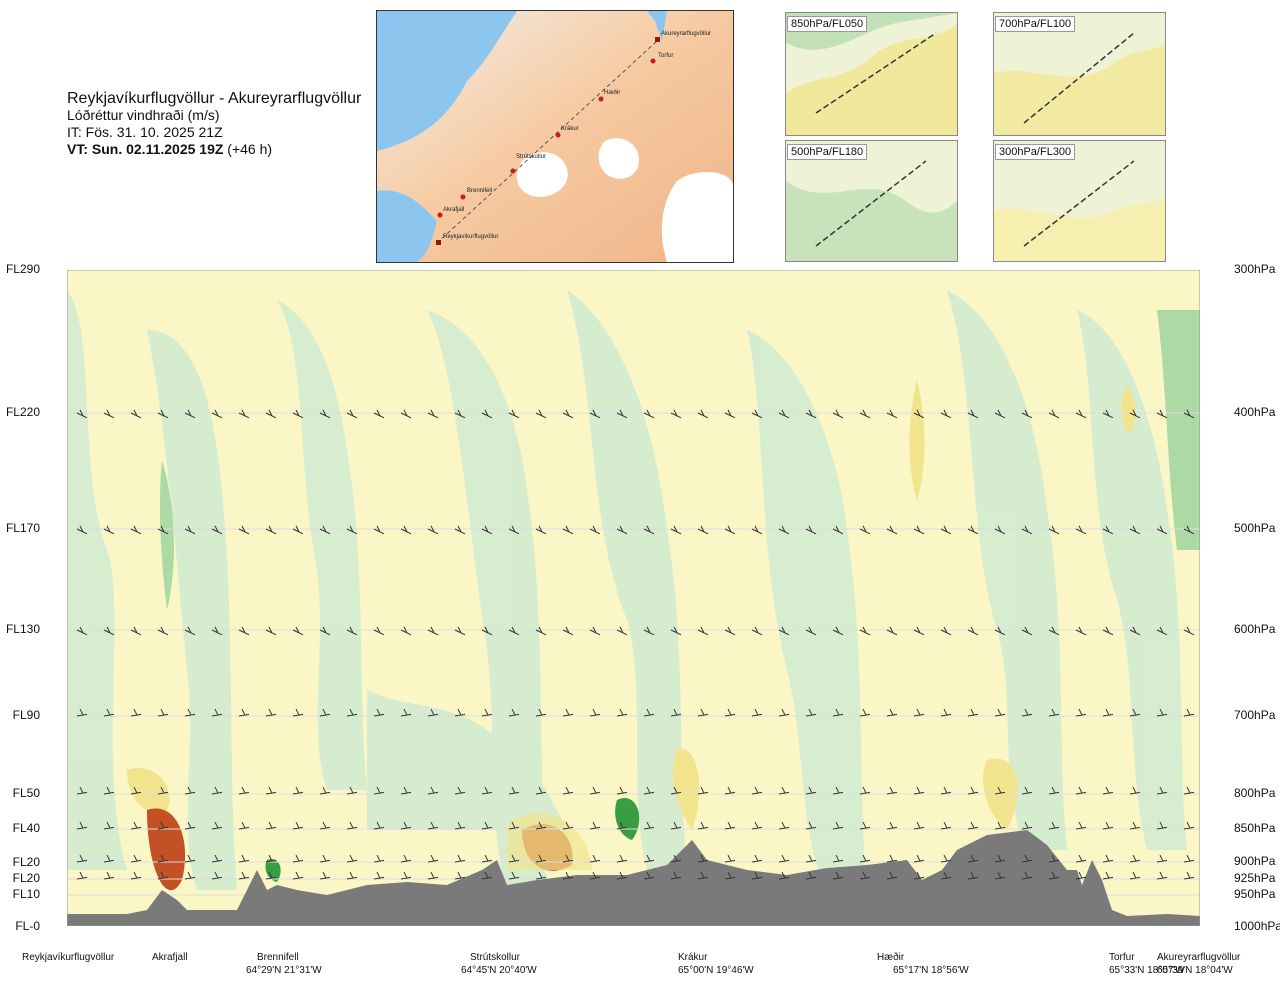  I want to click on issue-time: IT: Fös. 31. 10. 2025 21Z, so click(145, 132).